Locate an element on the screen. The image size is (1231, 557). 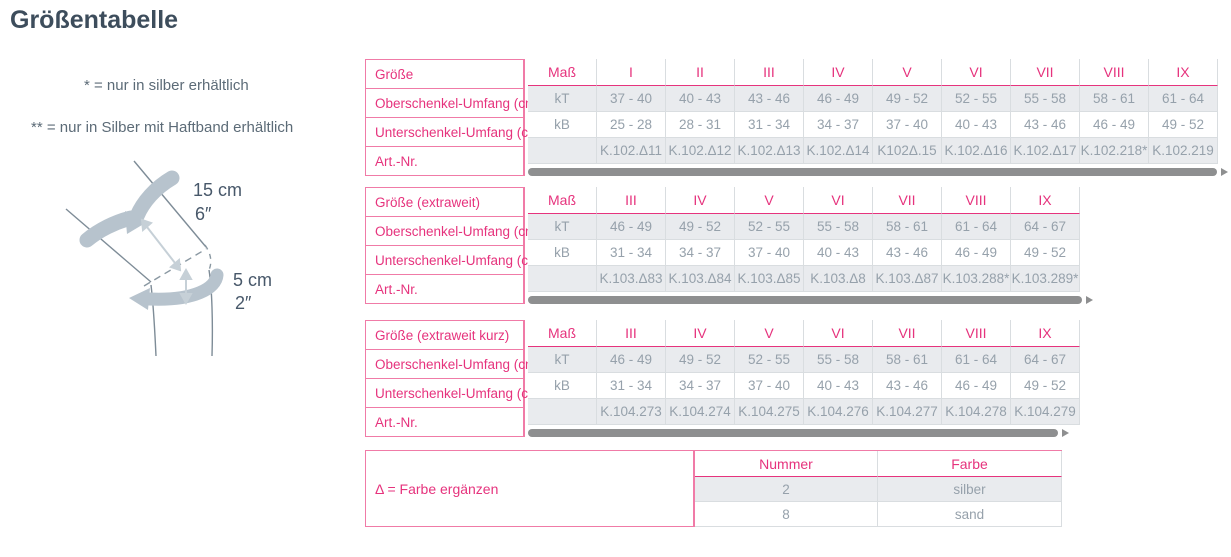
legend-number-cell: 2 is located at coordinates (786, 489).